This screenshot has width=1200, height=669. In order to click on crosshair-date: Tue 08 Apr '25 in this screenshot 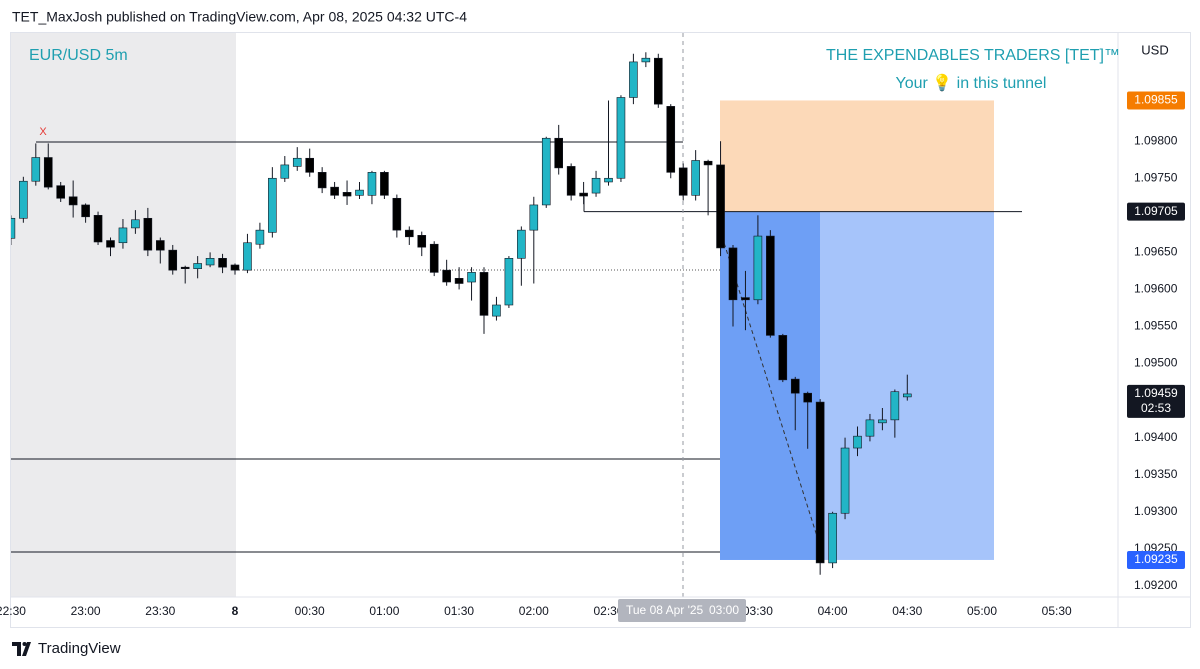, I will do `click(665, 610)`.